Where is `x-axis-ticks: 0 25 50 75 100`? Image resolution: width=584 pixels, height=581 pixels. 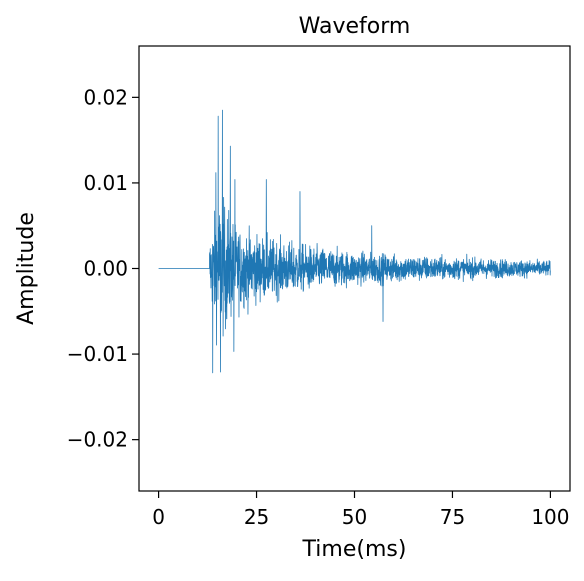
x-axis-ticks: 0 25 50 75 100 is located at coordinates (361, 510).